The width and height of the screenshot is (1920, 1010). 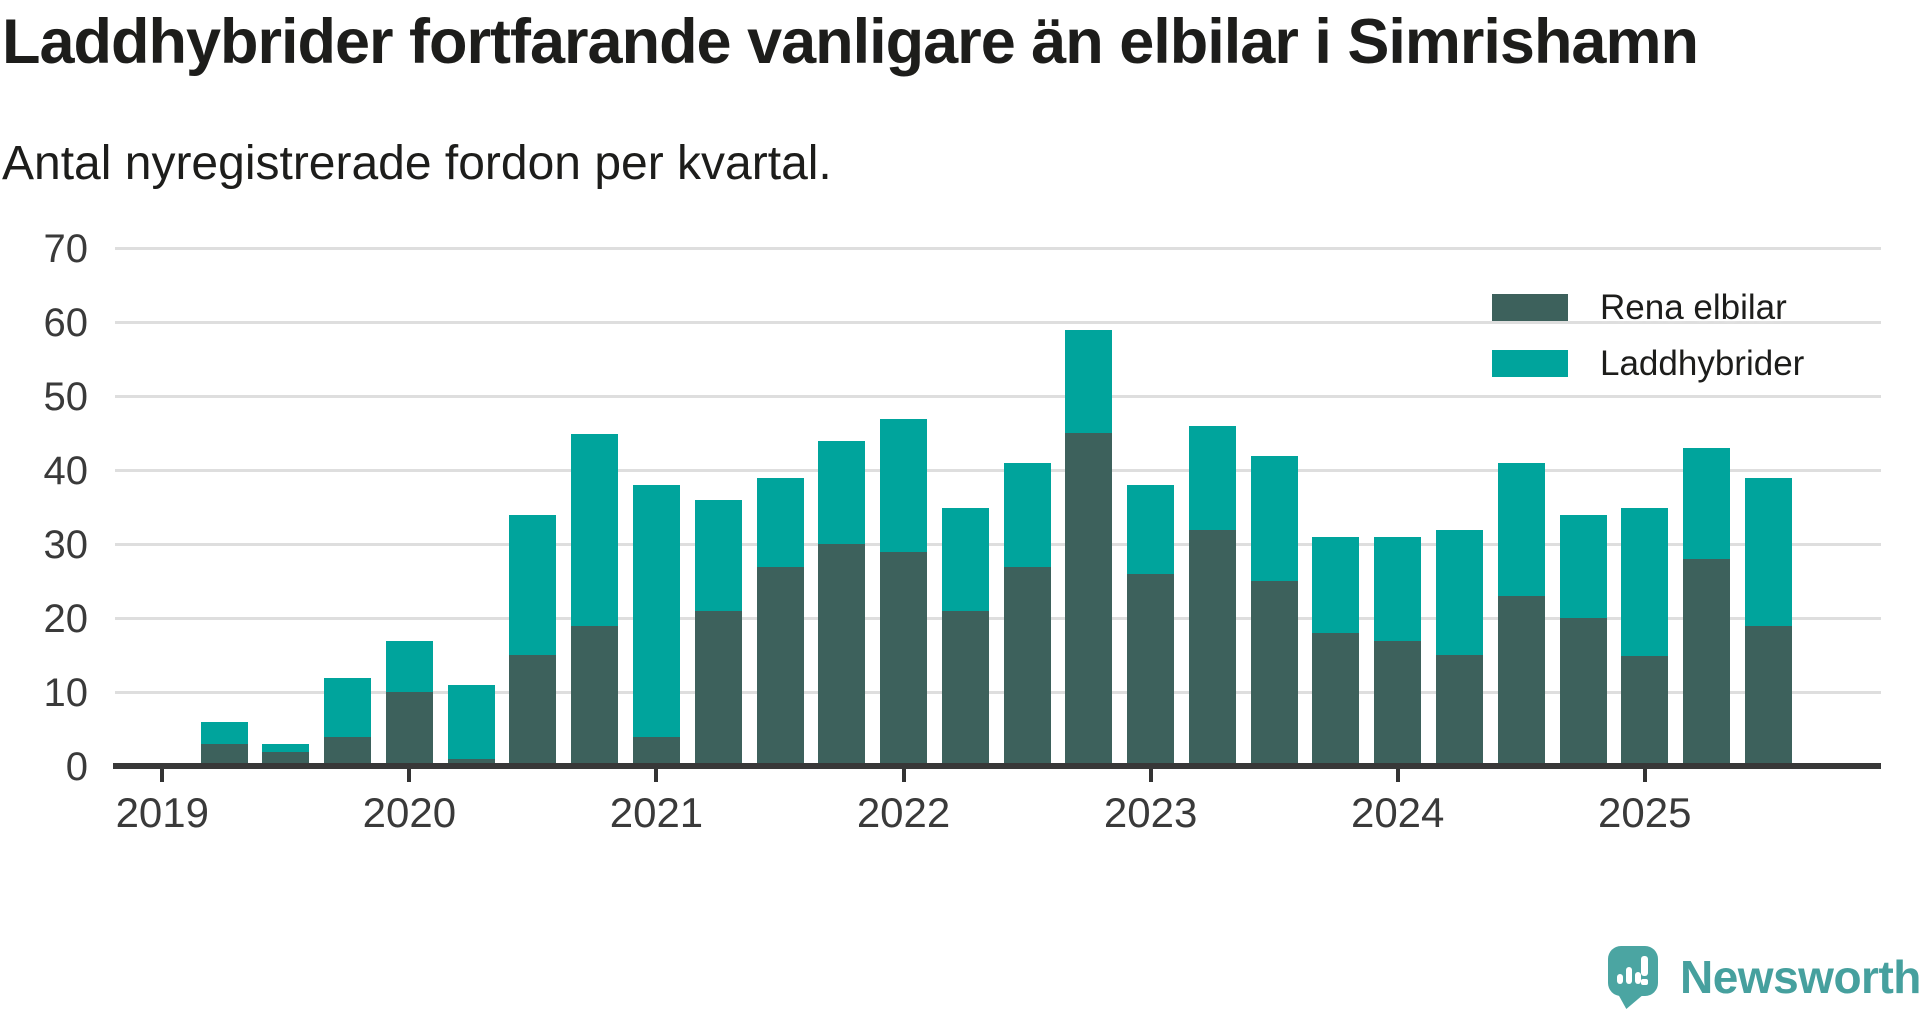 What do you see at coordinates (66, 544) in the screenshot?
I see `y-axis-tick-label: 30` at bounding box center [66, 544].